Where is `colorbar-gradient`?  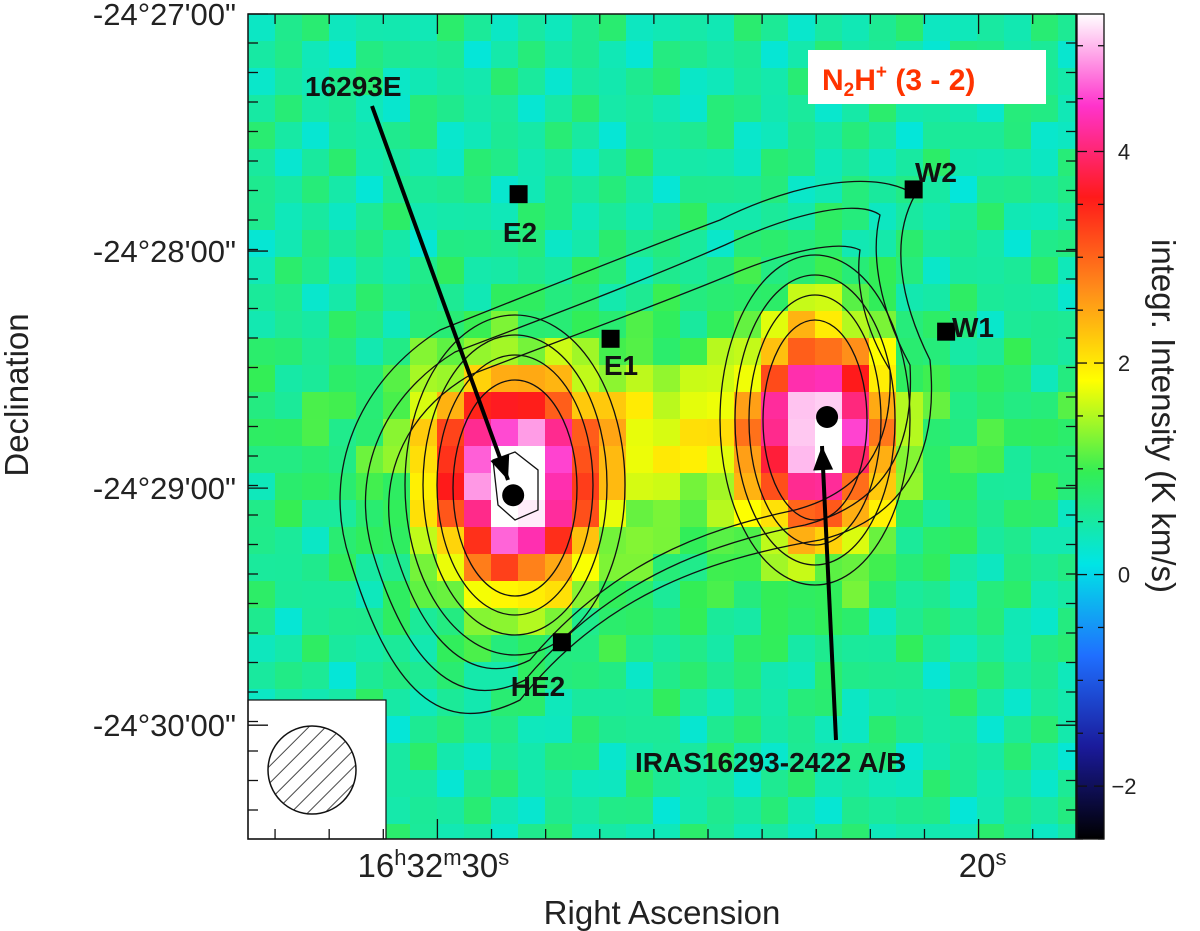
colorbar-gradient is located at coordinates (1090, 426).